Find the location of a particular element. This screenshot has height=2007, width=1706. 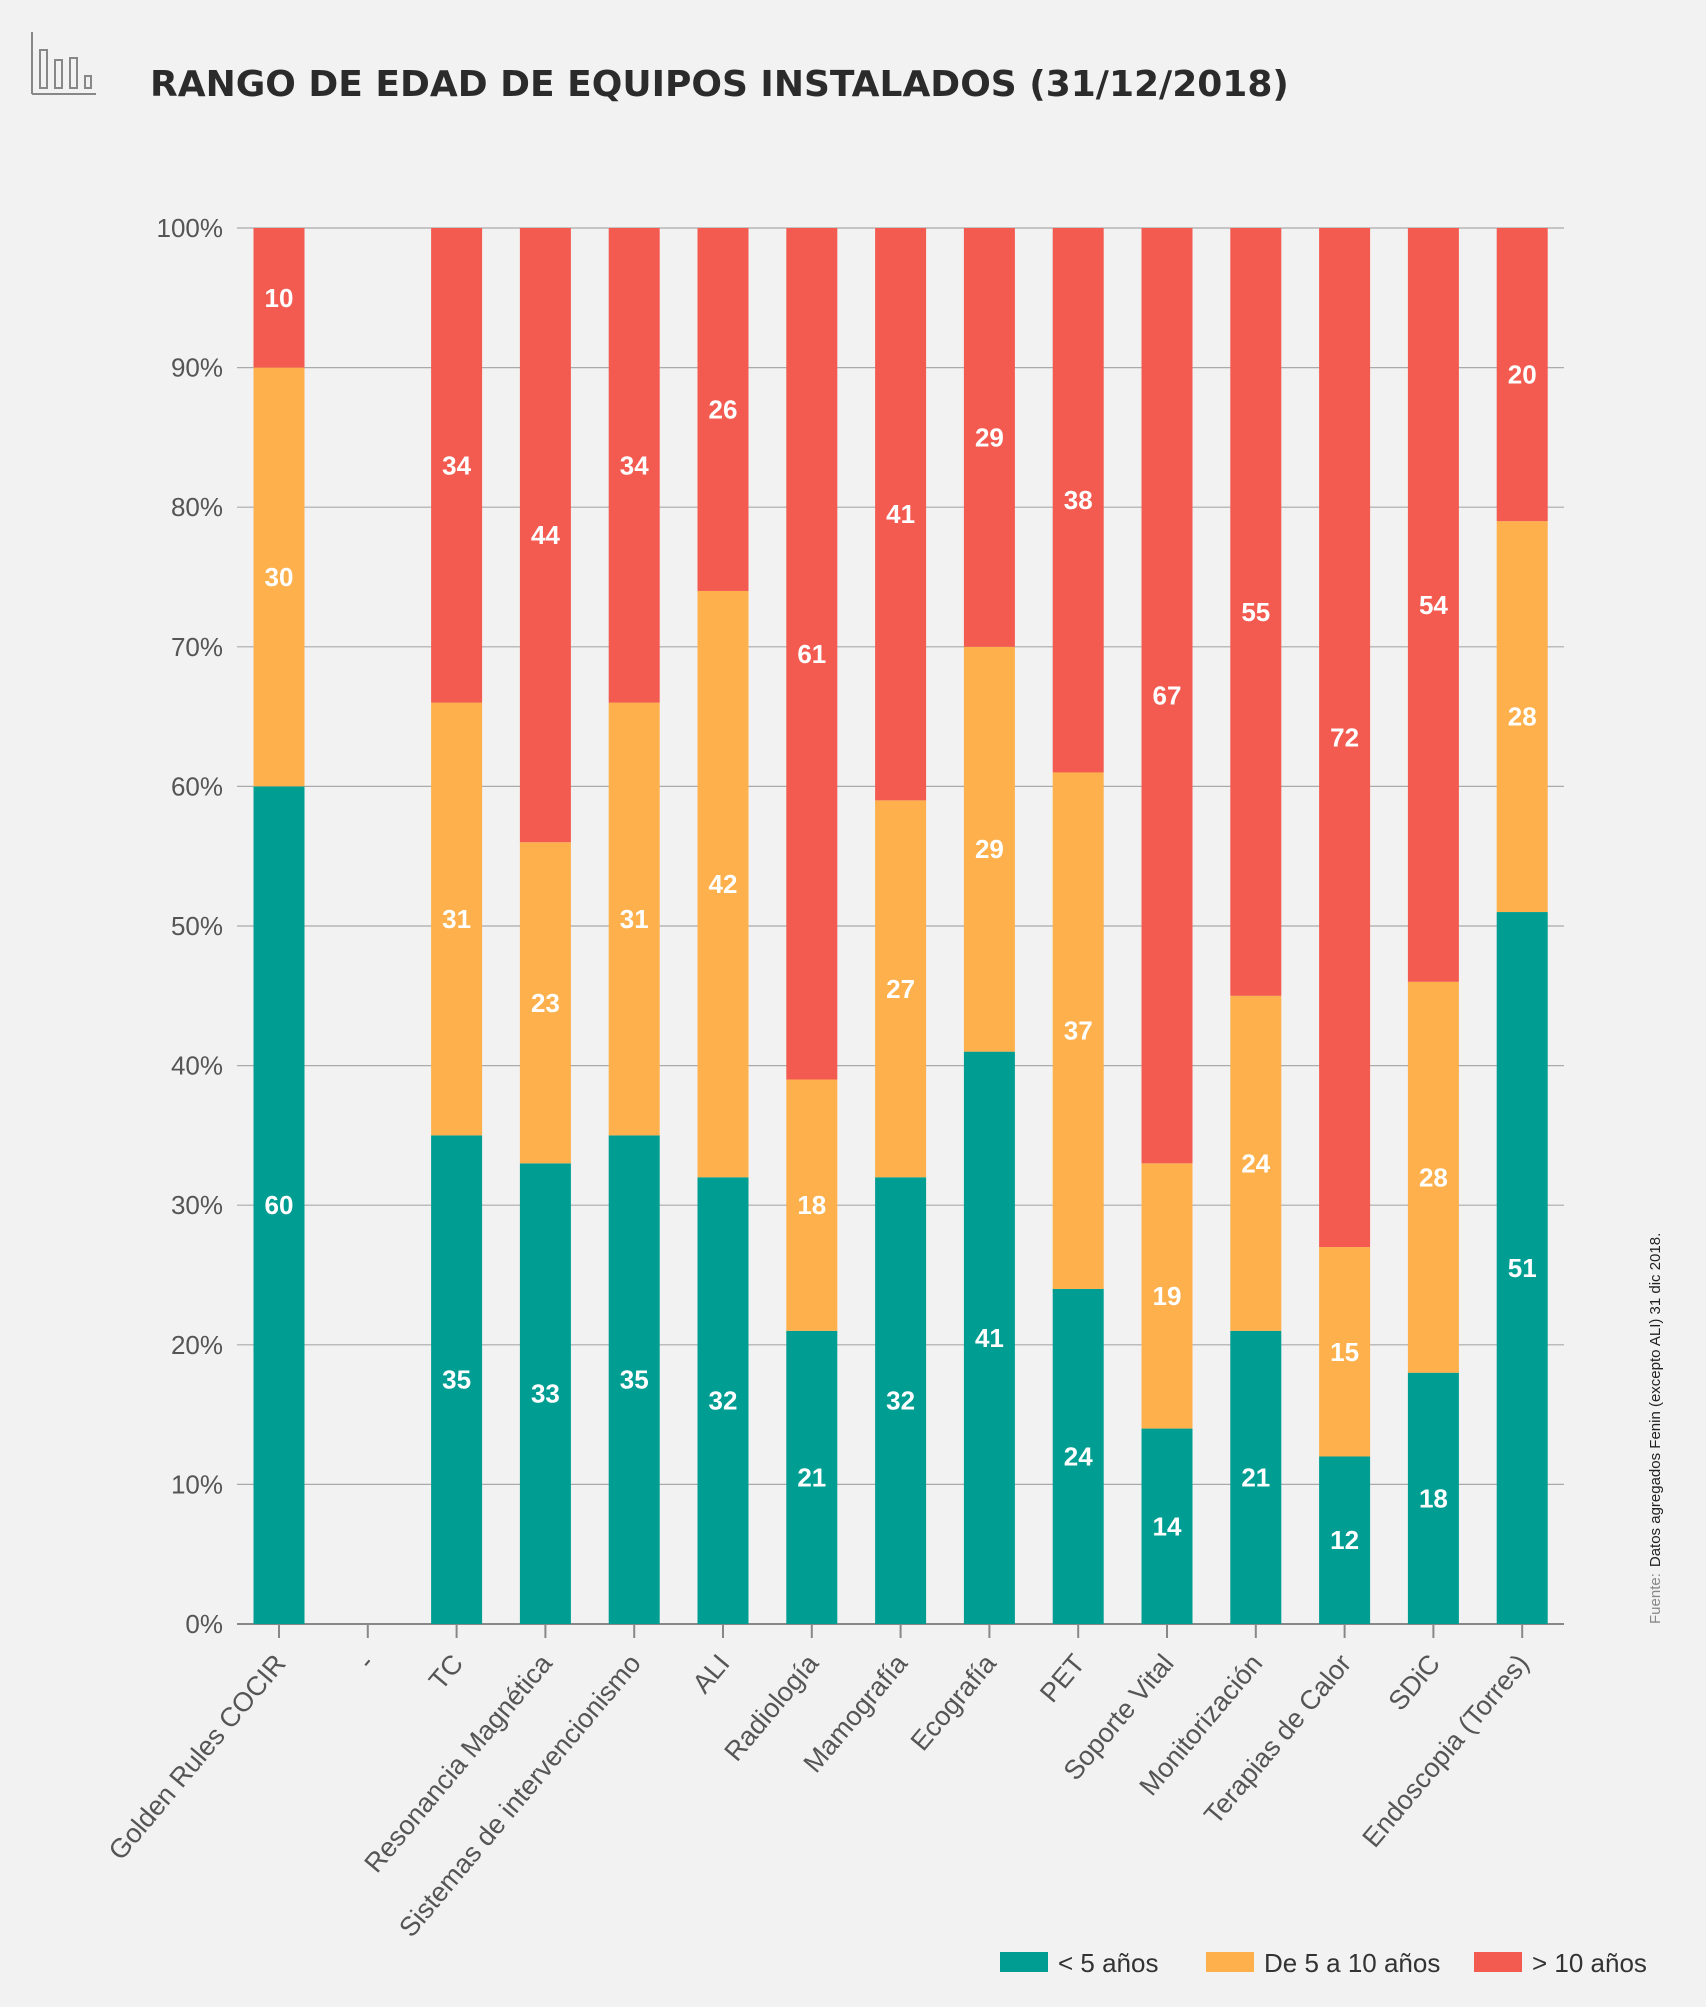

data-label: 14 is located at coordinates (1167, 1526).